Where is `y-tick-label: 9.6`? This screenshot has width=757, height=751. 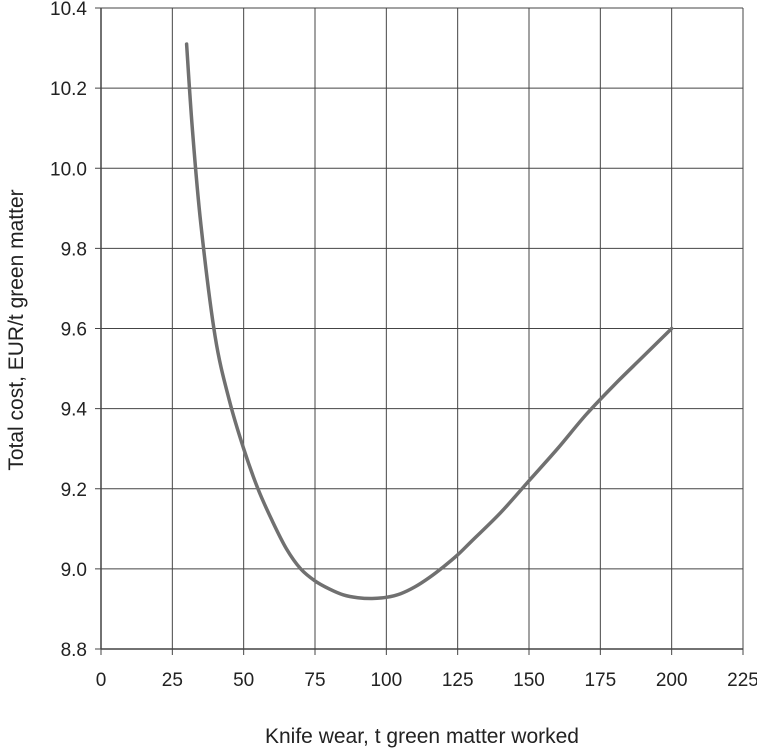
y-tick-label: 9.6 is located at coordinates (74, 330).